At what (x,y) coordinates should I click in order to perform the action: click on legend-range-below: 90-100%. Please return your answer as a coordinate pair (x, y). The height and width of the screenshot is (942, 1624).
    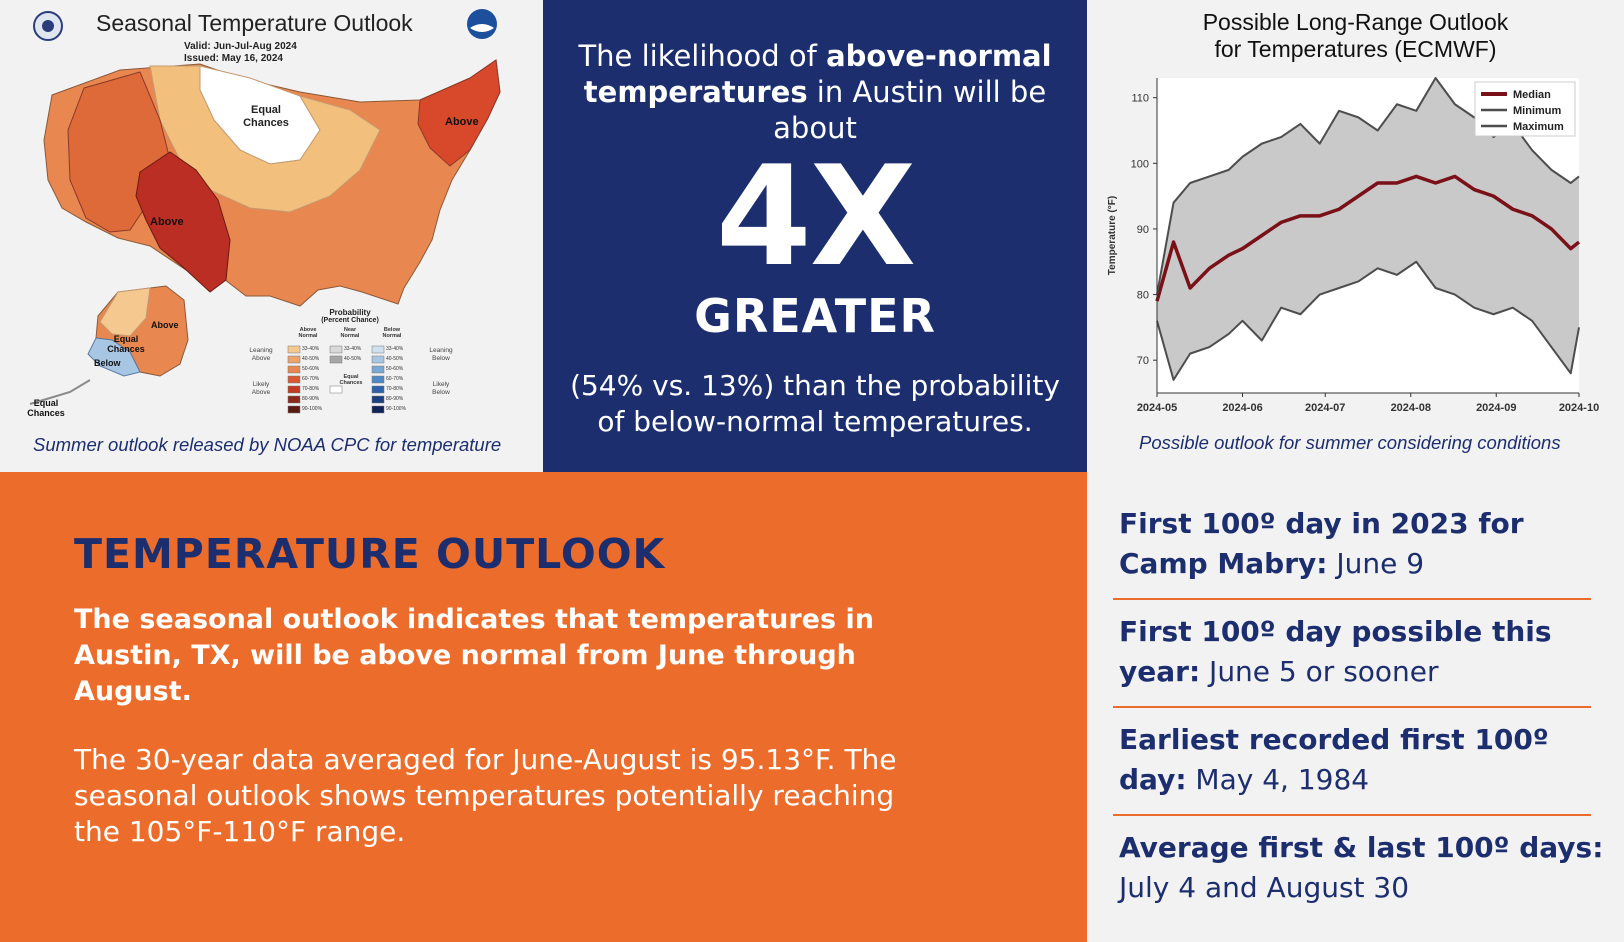
    Looking at the image, I should click on (396, 409).